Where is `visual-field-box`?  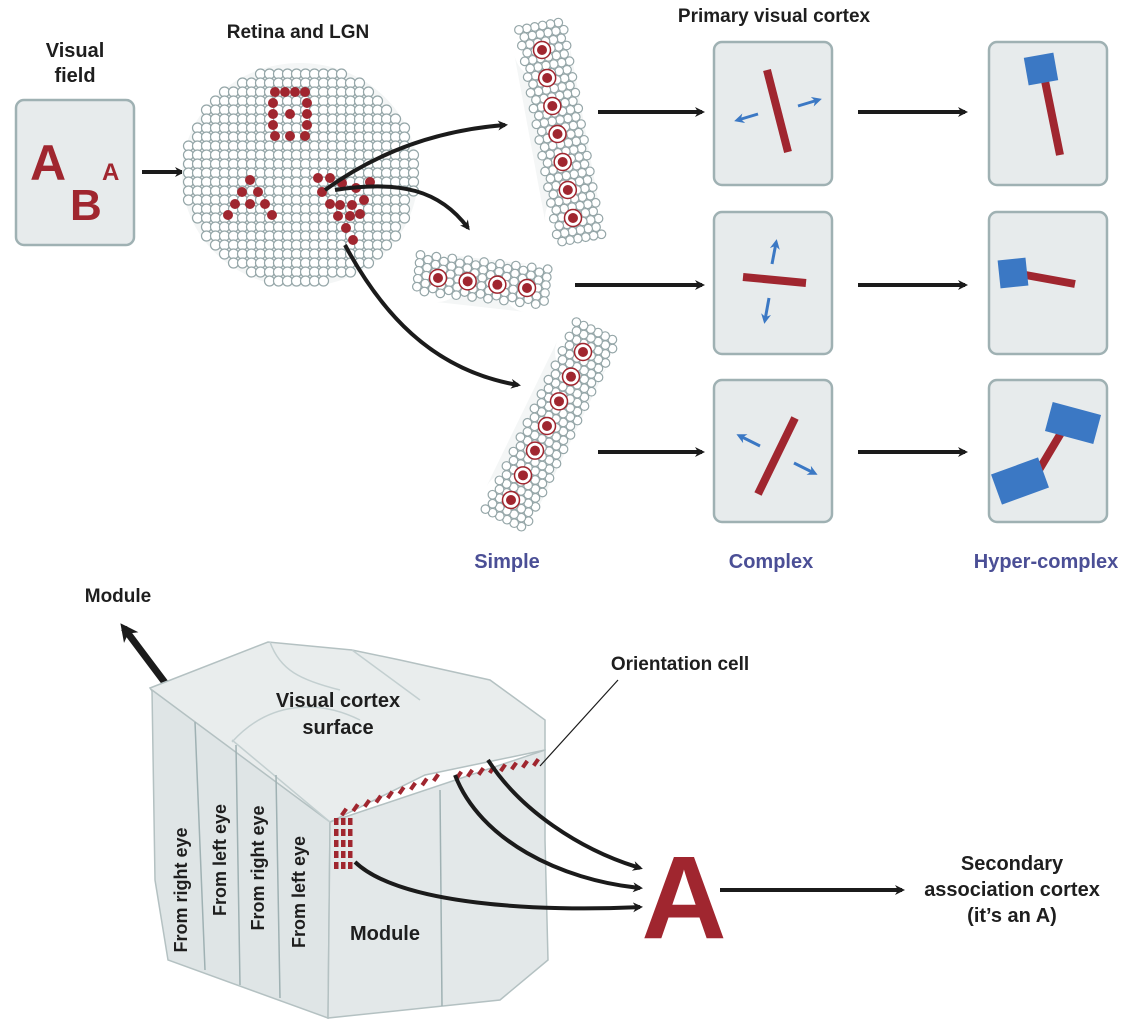 visual-field-box is located at coordinates (75, 172).